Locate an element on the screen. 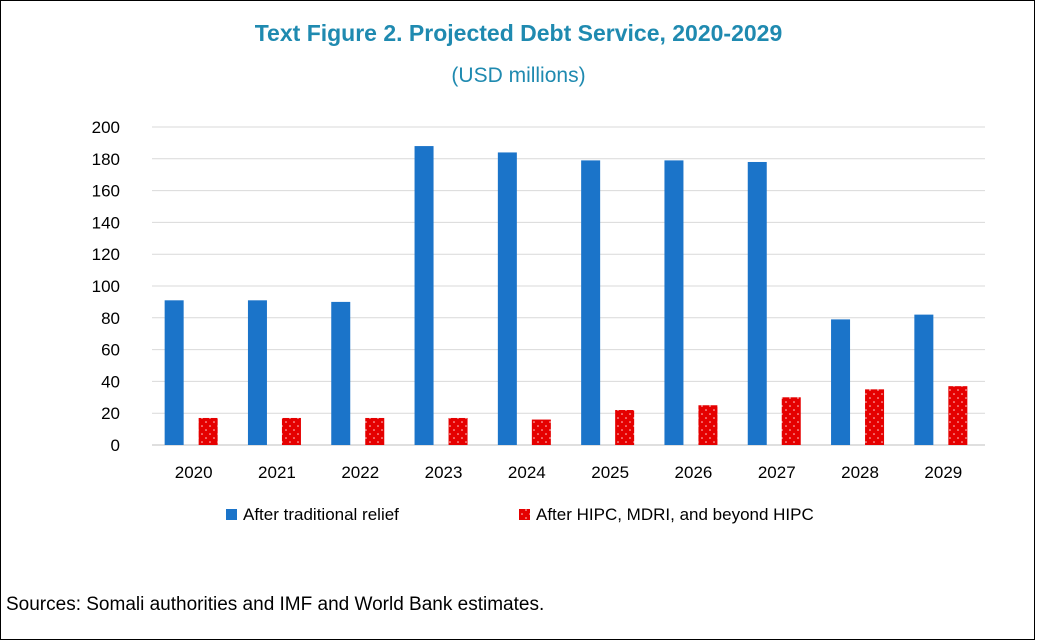 This screenshot has width=1037, height=640. x-tick-label: 2024 is located at coordinates (527, 472).